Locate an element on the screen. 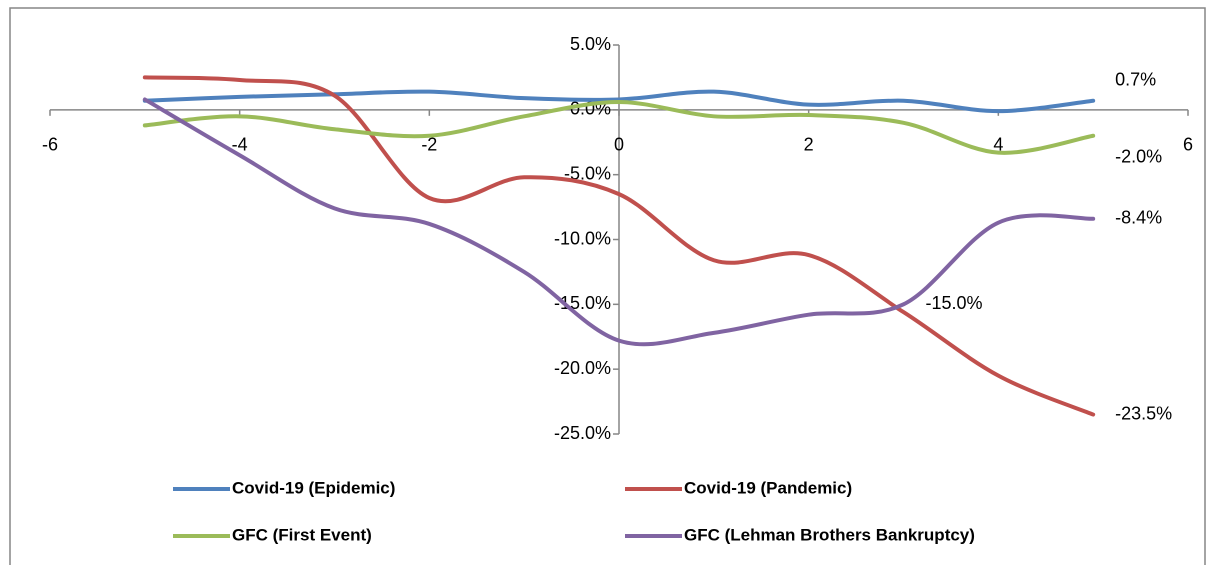  x-tick-label: 2 is located at coordinates (809, 145).